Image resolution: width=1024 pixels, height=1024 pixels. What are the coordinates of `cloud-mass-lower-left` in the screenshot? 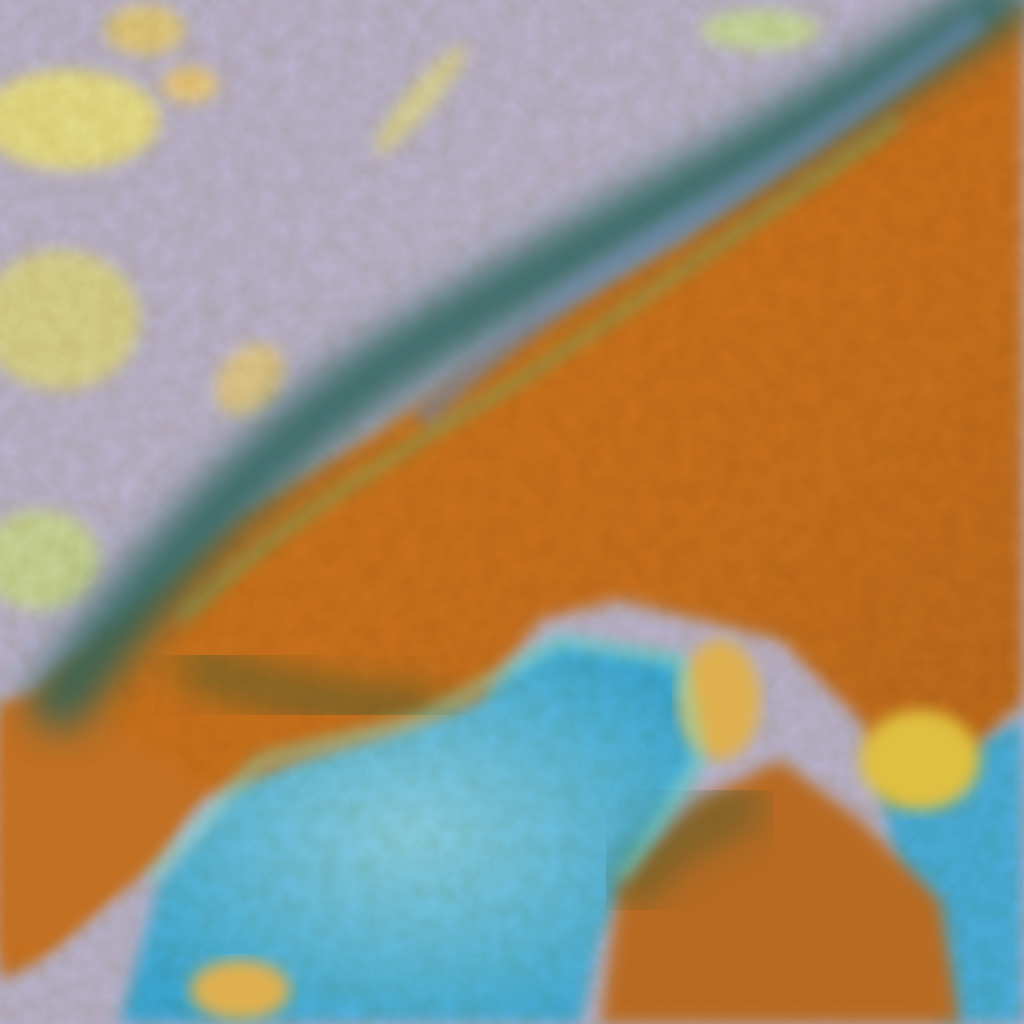 It's located at (100, 830).